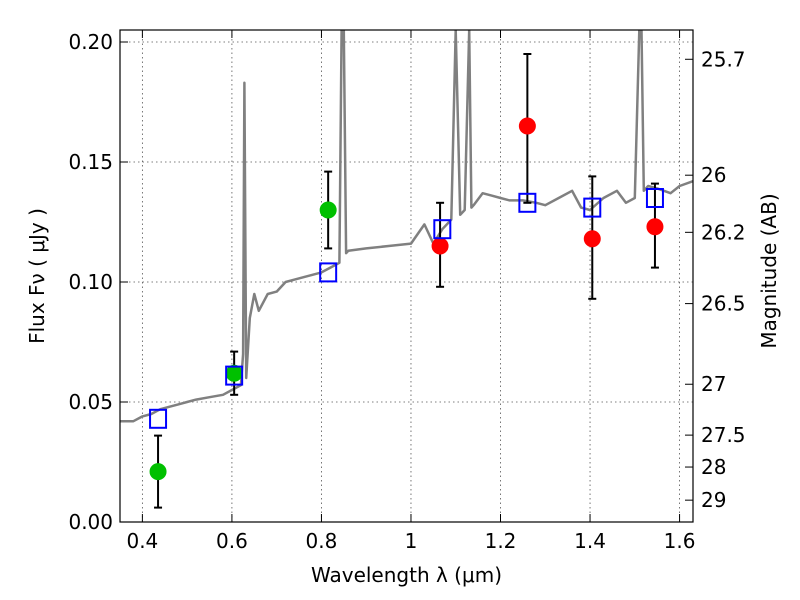 The image size is (800, 600). What do you see at coordinates (90, 42) in the screenshot?
I see `y-tick-label: 0.20` at bounding box center [90, 42].